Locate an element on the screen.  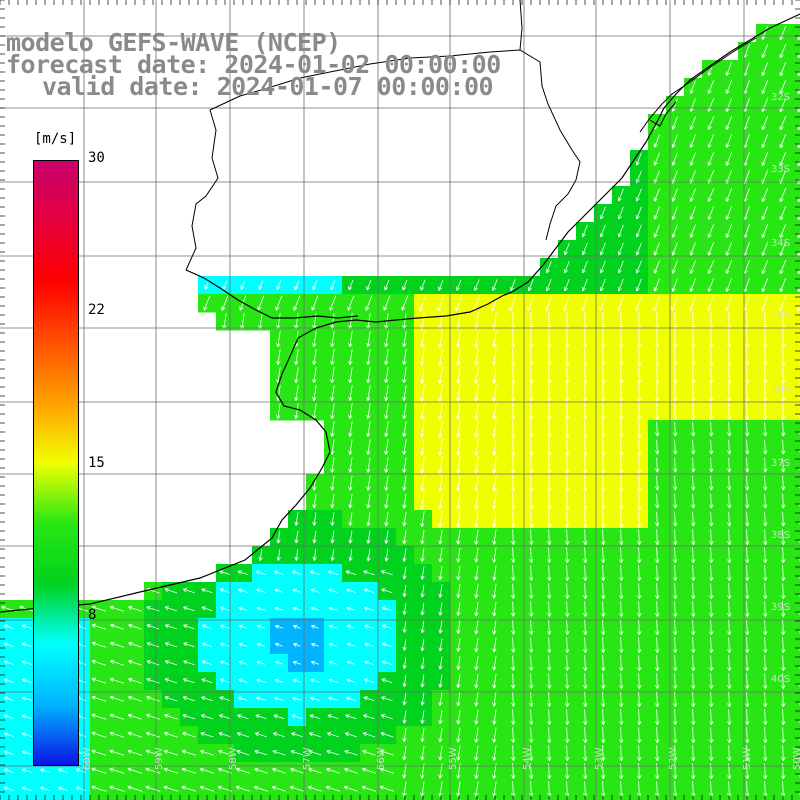
forecast-date: forecast date: 2024-01-02 00:00:00 is located at coordinates (253, 64).